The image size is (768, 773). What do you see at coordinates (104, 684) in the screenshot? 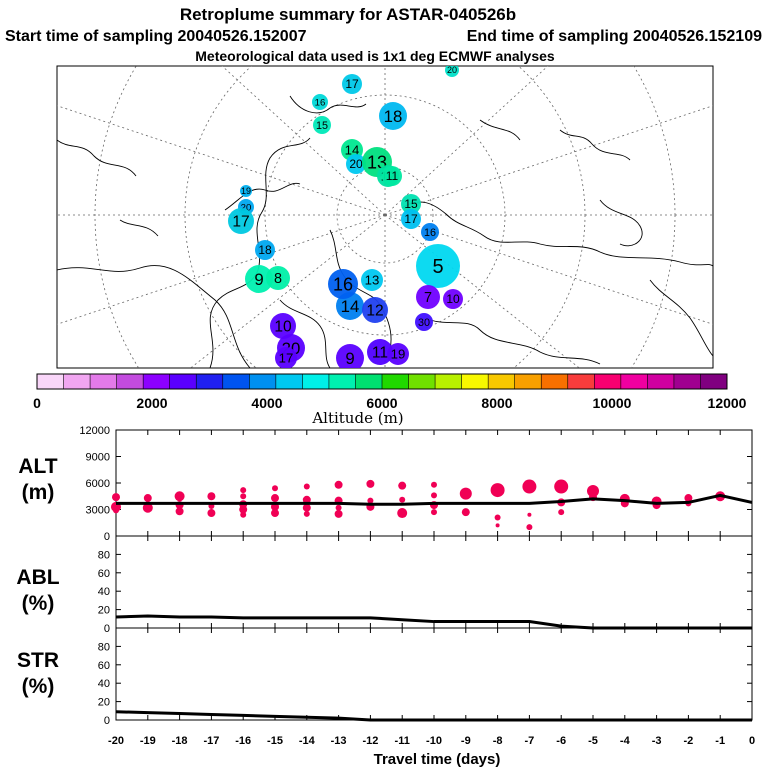
I see `y-tick-label: 40` at bounding box center [104, 684].